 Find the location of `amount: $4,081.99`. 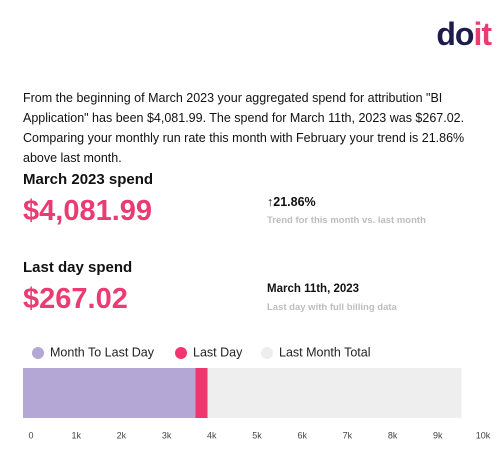

amount: $4,081.99 is located at coordinates (88, 211).